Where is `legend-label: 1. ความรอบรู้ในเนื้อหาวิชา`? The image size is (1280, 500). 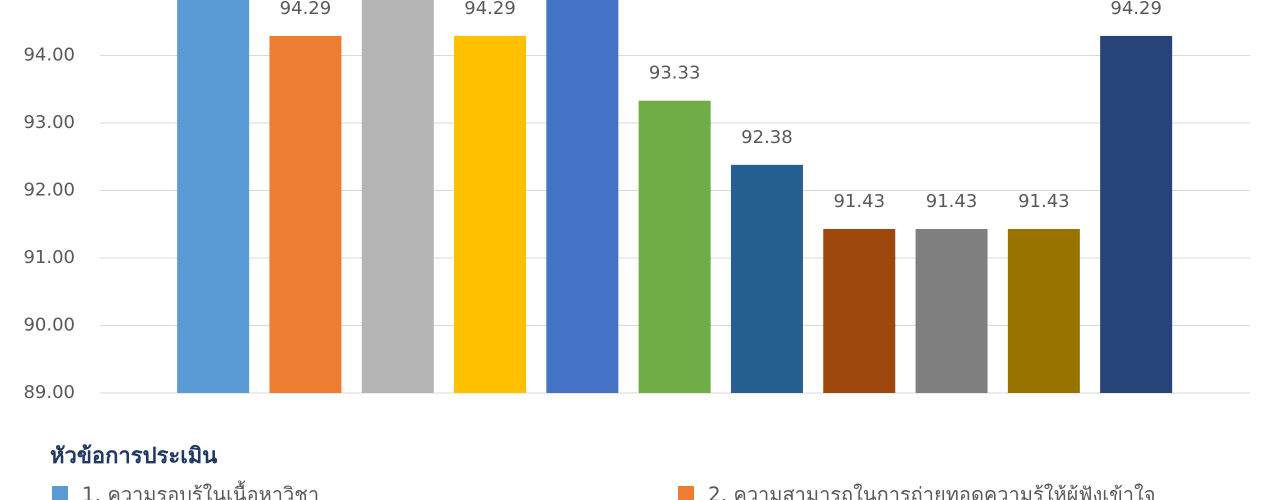 legend-label: 1. ความรอบรู้ในเนื้อหาวิชา is located at coordinates (200, 490).